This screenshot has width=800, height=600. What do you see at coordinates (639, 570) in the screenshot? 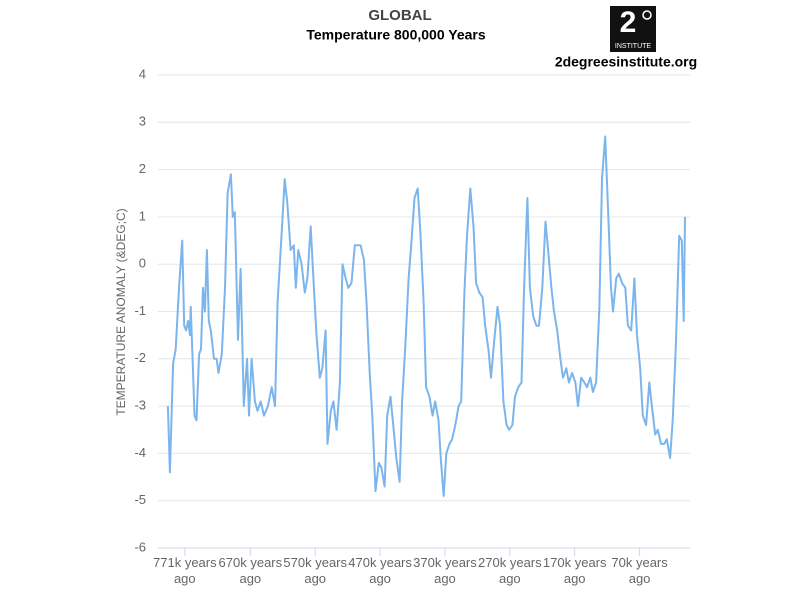
I see `x-tick-label: 70k years ago` at bounding box center [639, 570].